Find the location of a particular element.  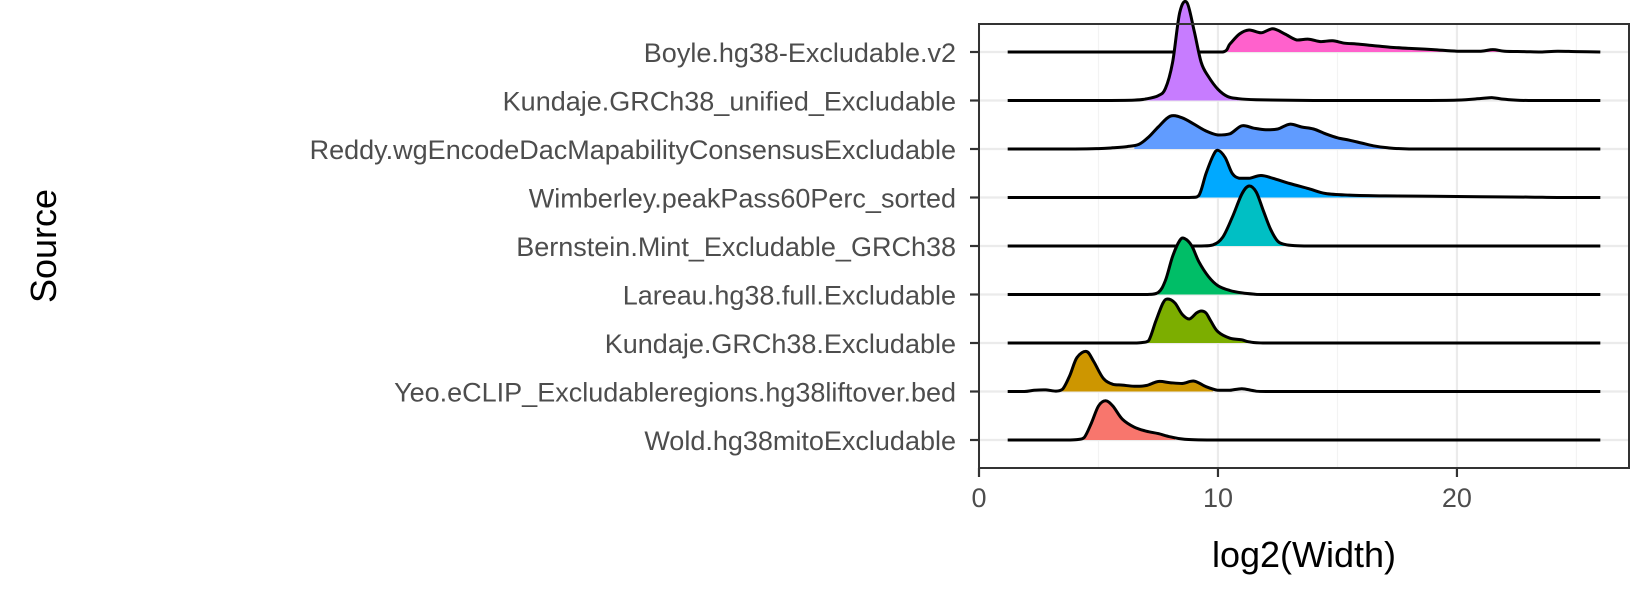

x-axis: 0 10 20 is located at coordinates (1221, 490).